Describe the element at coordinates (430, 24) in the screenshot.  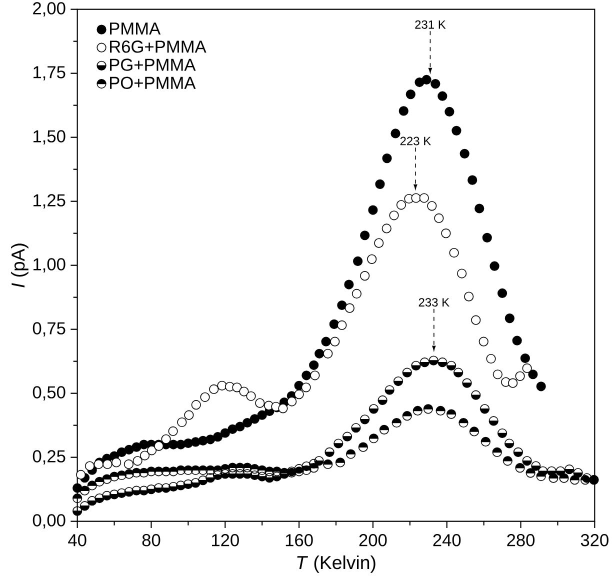
I see `annotation: 231 K` at that location.